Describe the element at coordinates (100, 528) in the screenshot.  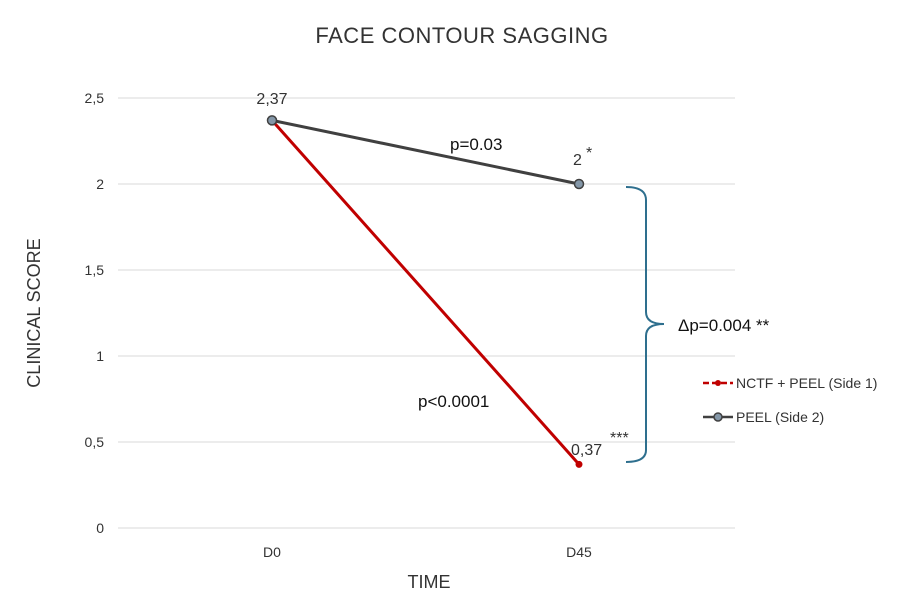
I see `y-tick-label: 0` at that location.